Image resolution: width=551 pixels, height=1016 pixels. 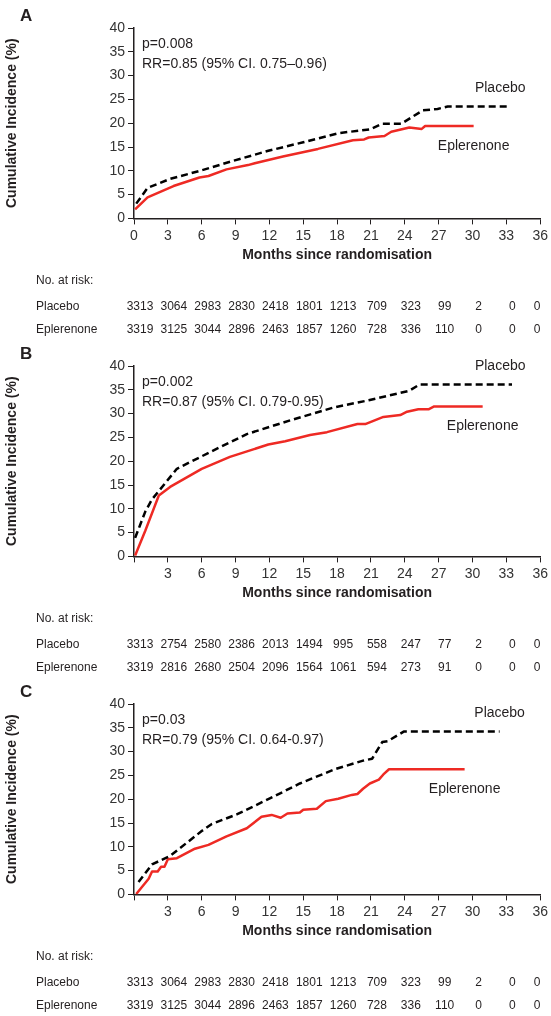 What do you see at coordinates (168, 42) in the screenshot?
I see `annotation: p=0.008` at bounding box center [168, 42].